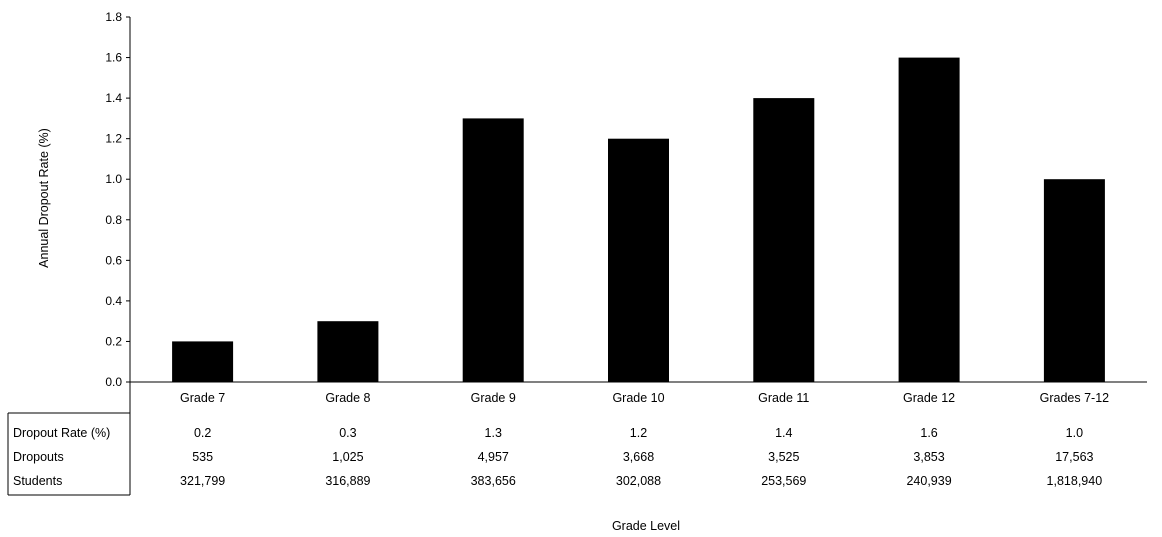 The height and width of the screenshot is (537, 1162). Describe the element at coordinates (37, 481) in the screenshot. I see `table-row-label: Students` at that location.